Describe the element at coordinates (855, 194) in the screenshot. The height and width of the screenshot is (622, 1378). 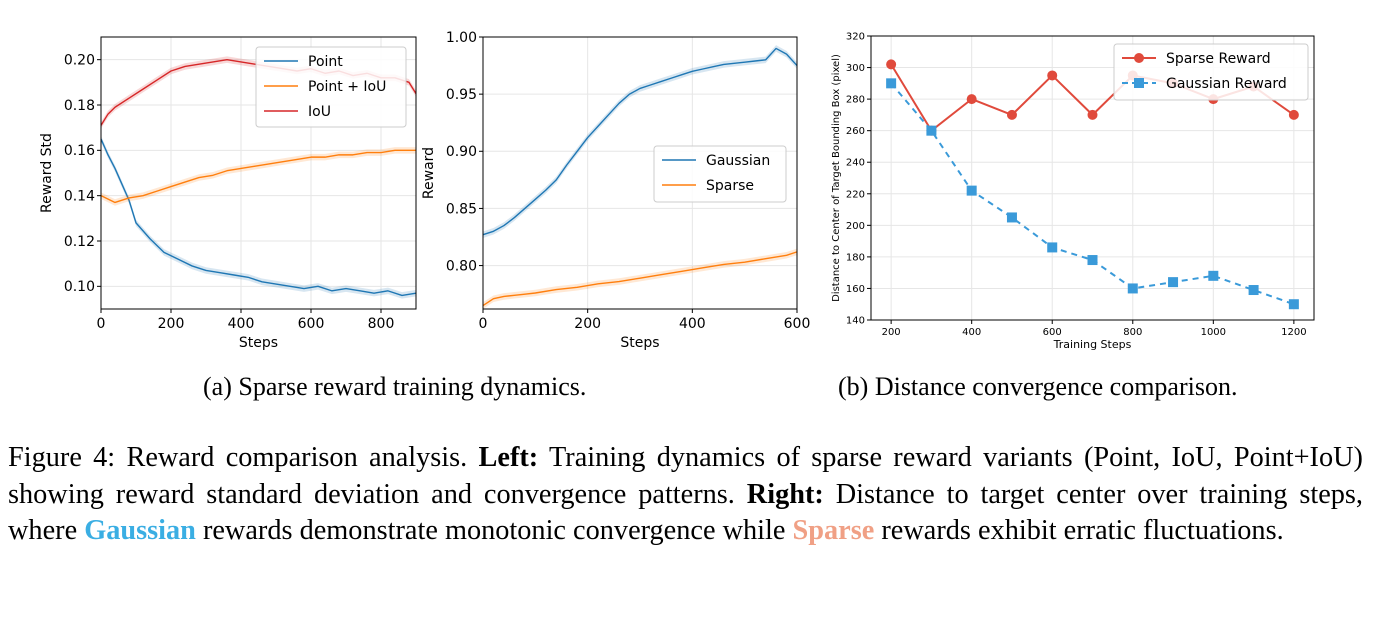
I see `y-tick-label: 220` at that location.